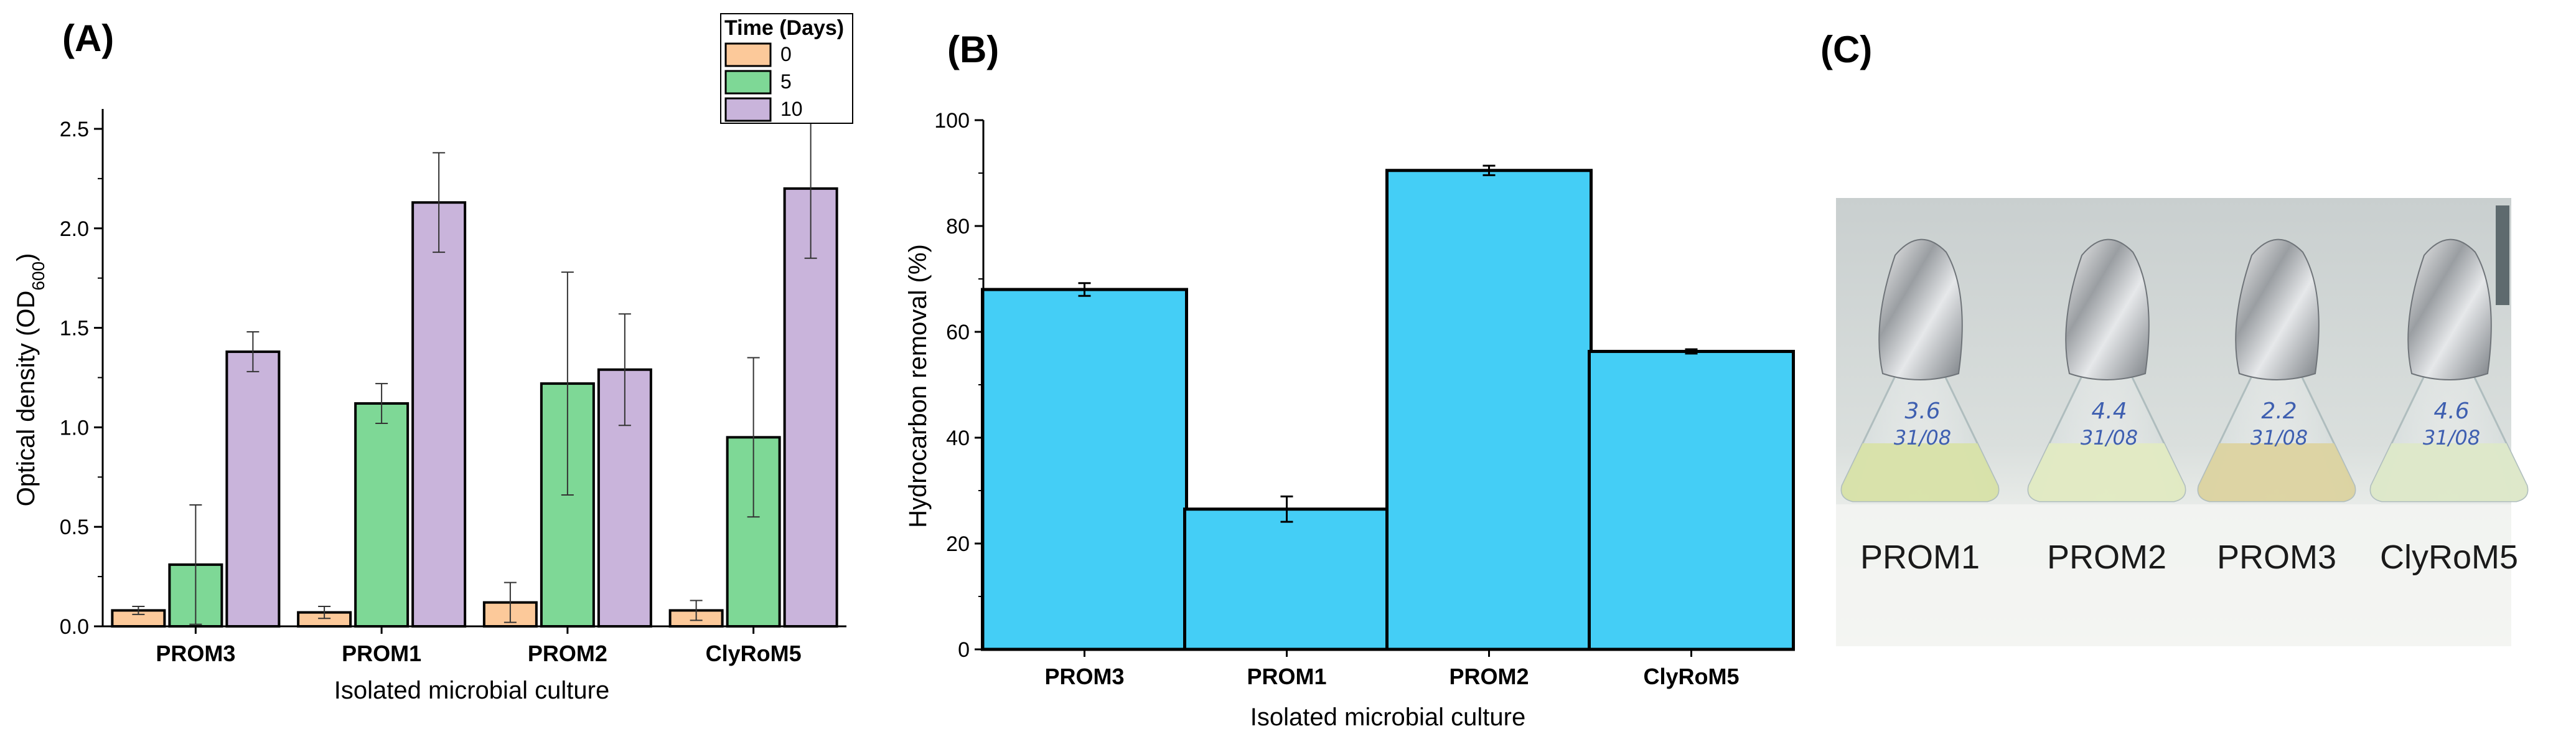 The height and width of the screenshot is (744, 2576). What do you see at coordinates (952, 121) in the screenshot?
I see `chart-b-ytick-label: 100` at bounding box center [952, 121].